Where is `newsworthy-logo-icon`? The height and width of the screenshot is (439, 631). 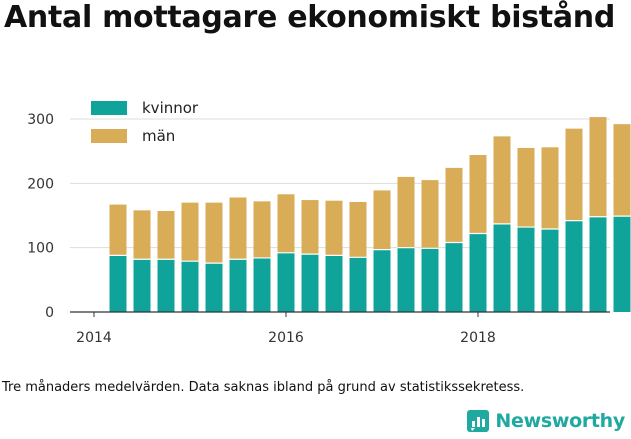 newsworthy-logo-icon is located at coordinates (478, 421).